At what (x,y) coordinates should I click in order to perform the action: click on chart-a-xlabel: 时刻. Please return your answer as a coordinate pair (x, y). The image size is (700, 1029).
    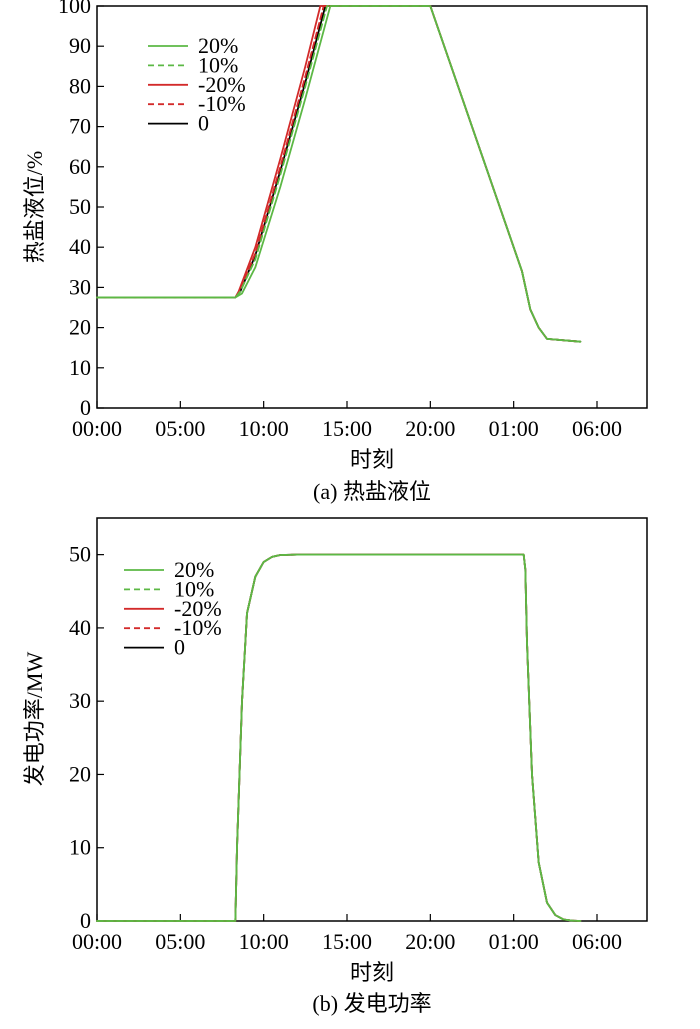
    Looking at the image, I should click on (372, 459).